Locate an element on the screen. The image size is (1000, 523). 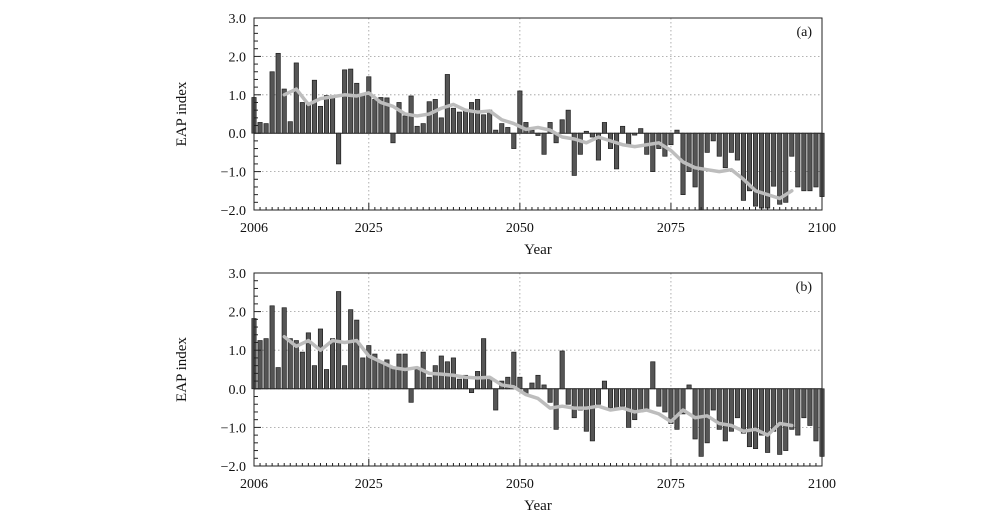
bar-2036 is located at coordinates (435, 116).